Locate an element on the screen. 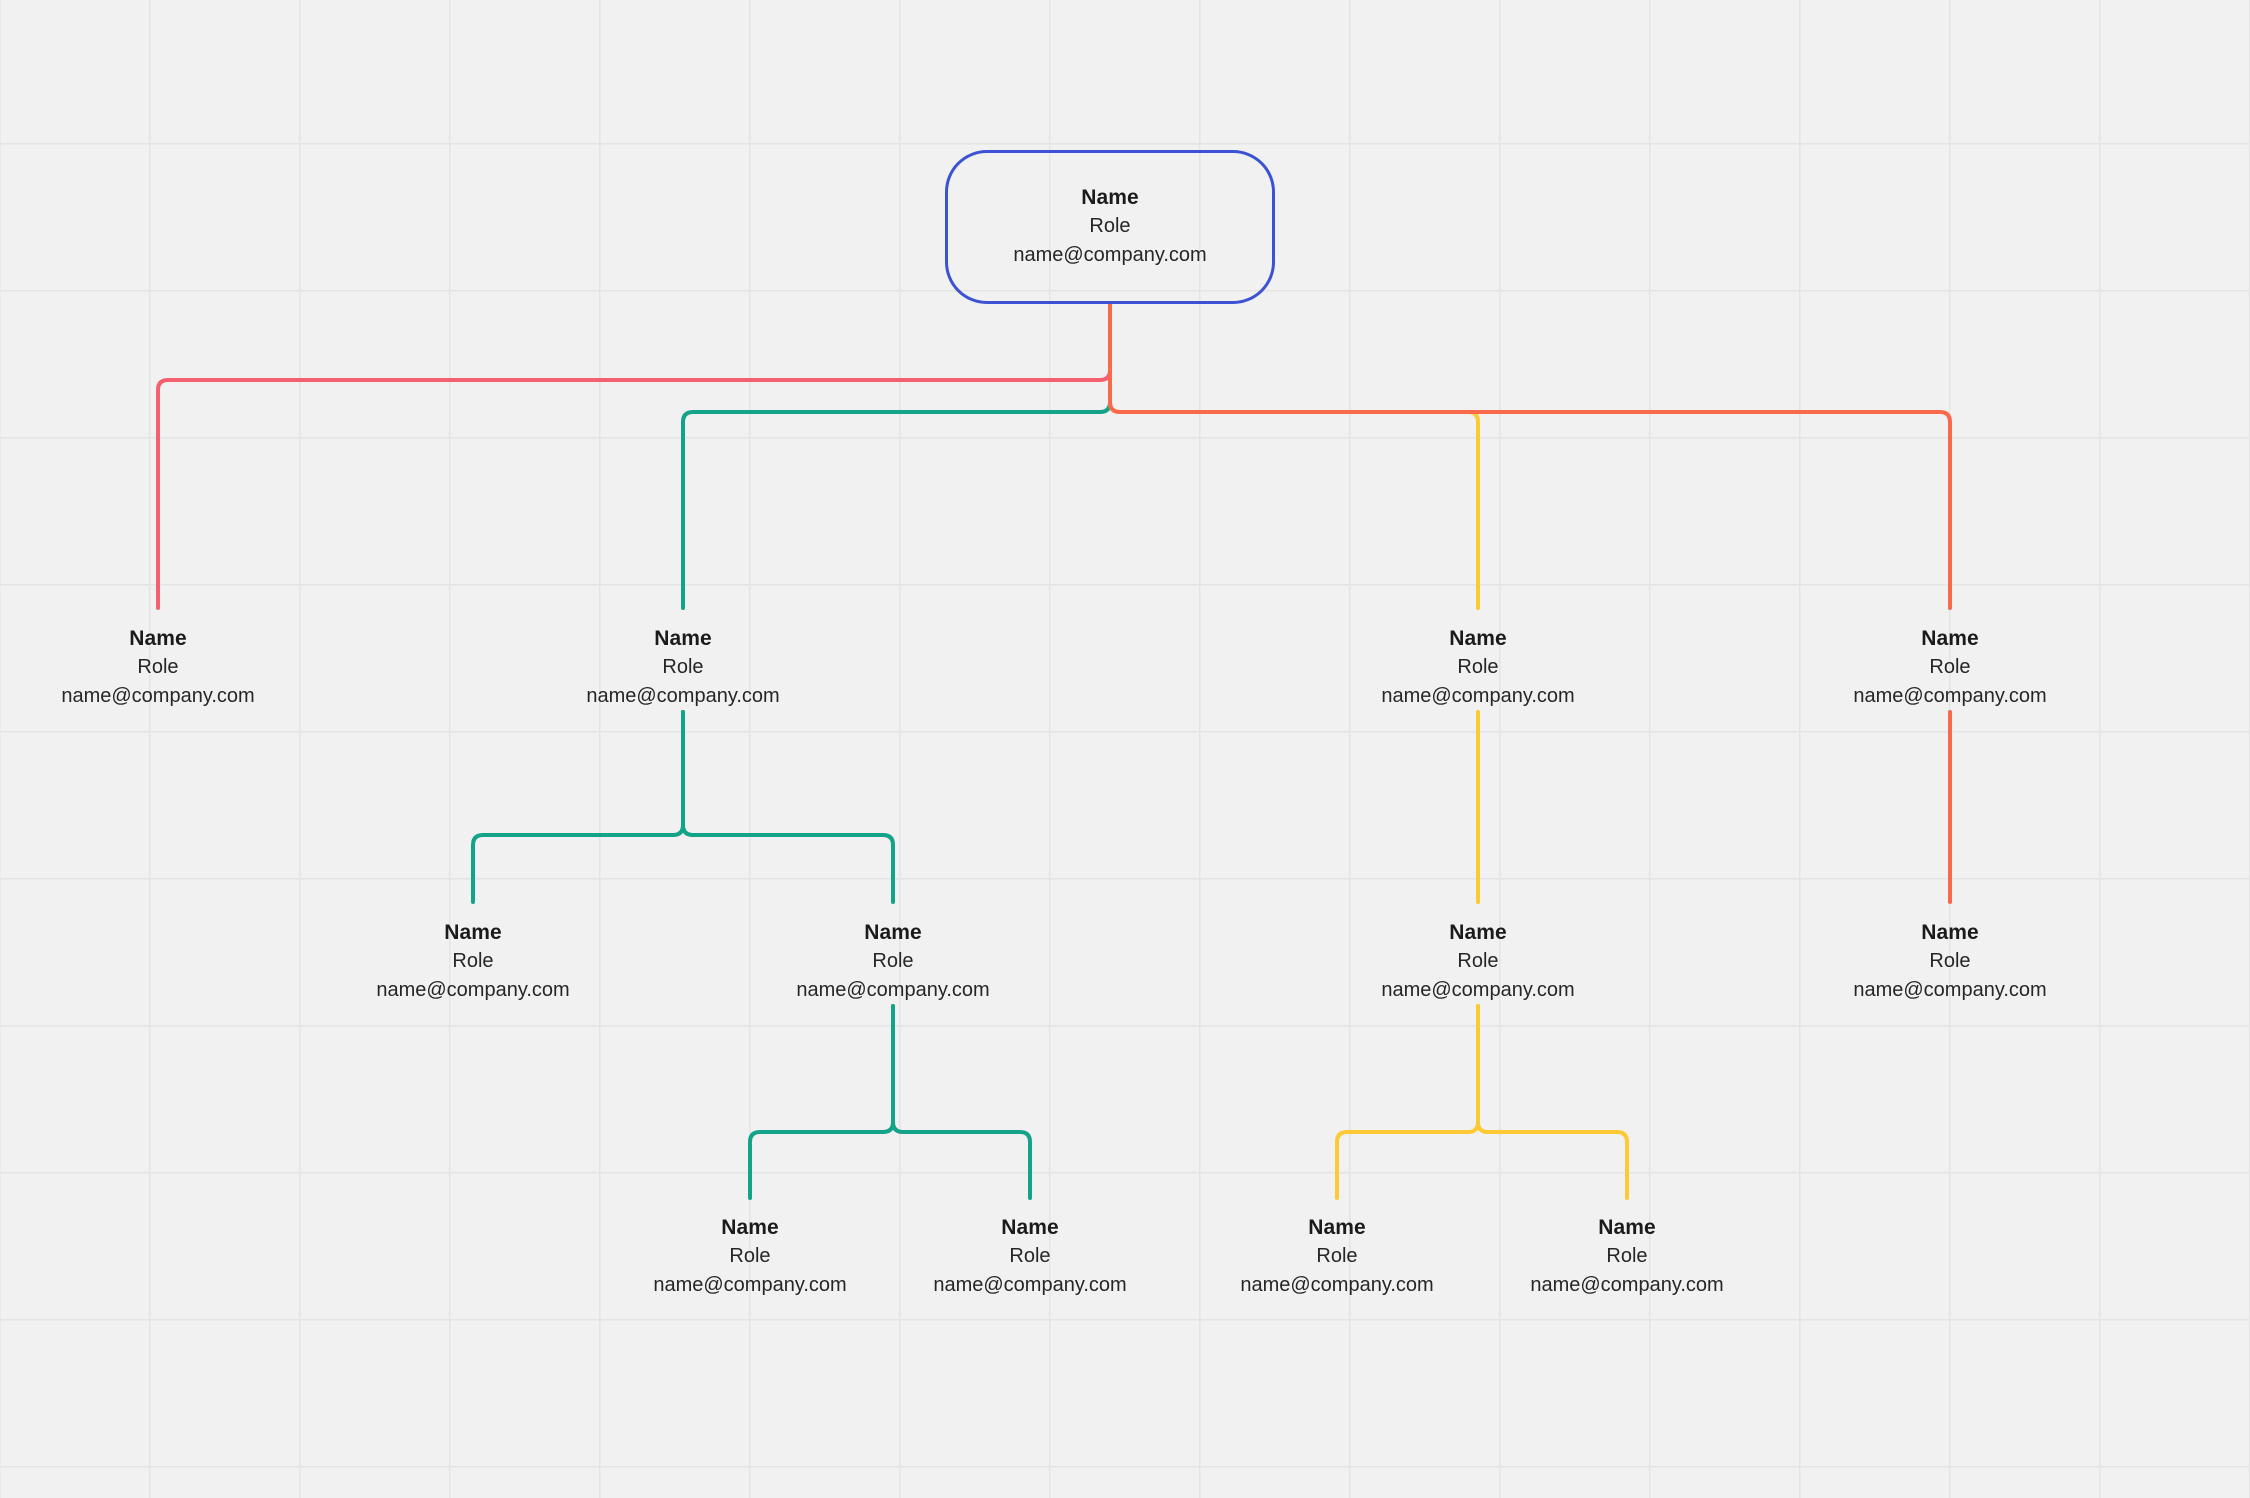 The image size is (2250, 1498). connector-e-n7-n11 is located at coordinates (1407, 1102).